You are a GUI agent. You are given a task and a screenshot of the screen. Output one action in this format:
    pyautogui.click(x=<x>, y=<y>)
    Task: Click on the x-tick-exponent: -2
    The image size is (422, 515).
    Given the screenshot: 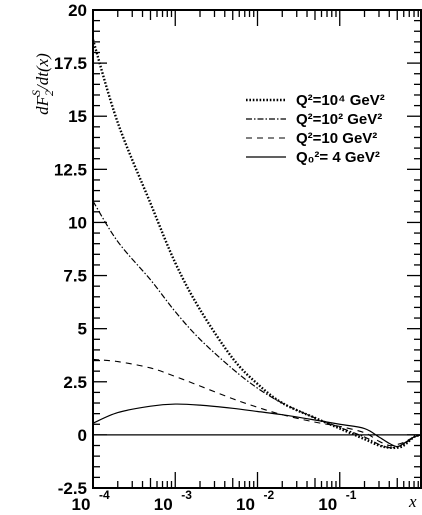 What is the action you would take?
    pyautogui.click(x=269, y=495)
    